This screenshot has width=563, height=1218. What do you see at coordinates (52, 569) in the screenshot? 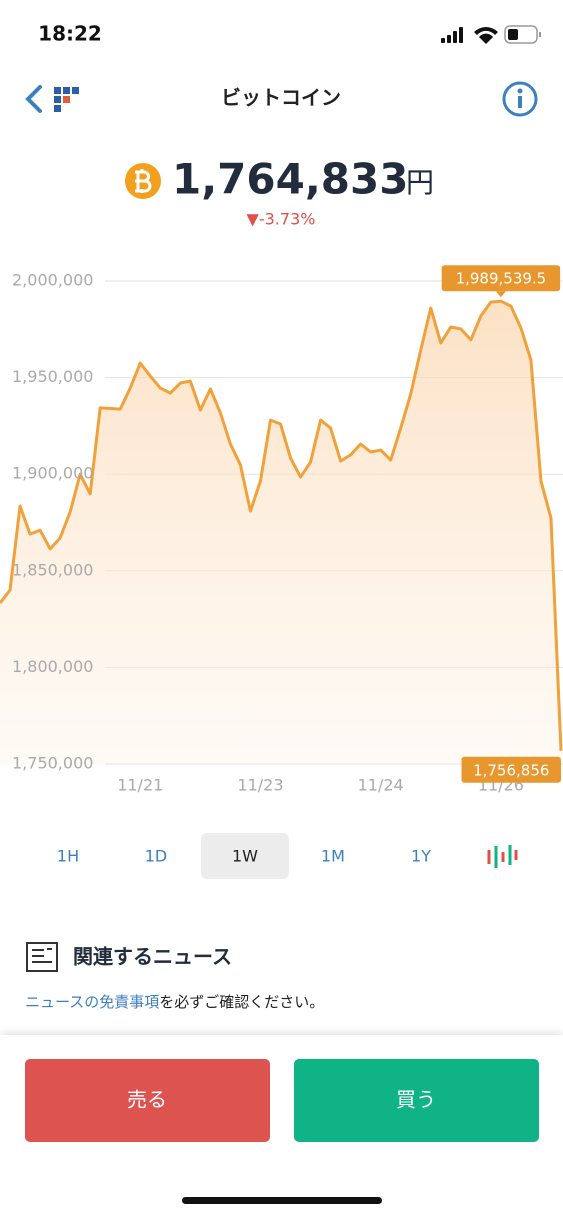
I see `y-tick-label: 1,850,000` at bounding box center [52, 569].